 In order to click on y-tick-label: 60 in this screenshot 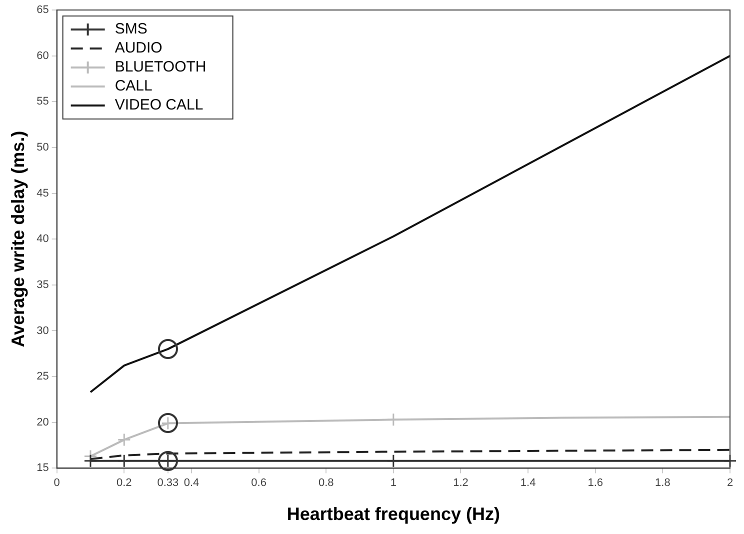, I will do `click(42, 56)`.